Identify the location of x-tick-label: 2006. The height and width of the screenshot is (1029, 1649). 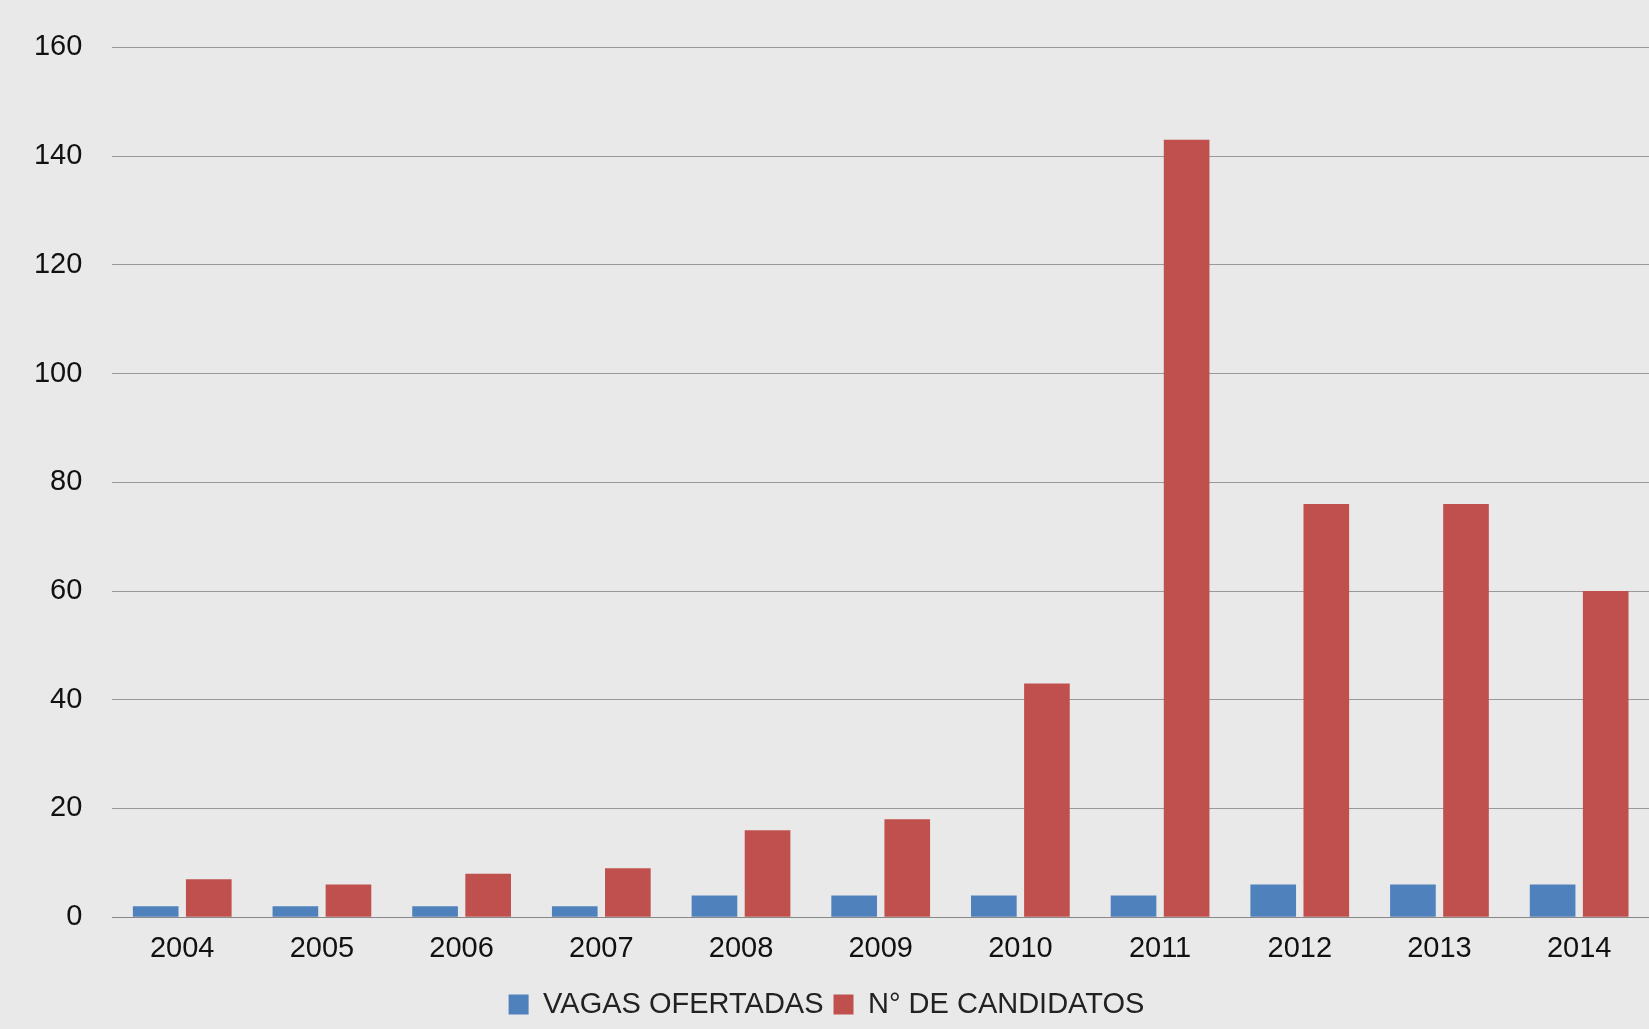
(461, 946).